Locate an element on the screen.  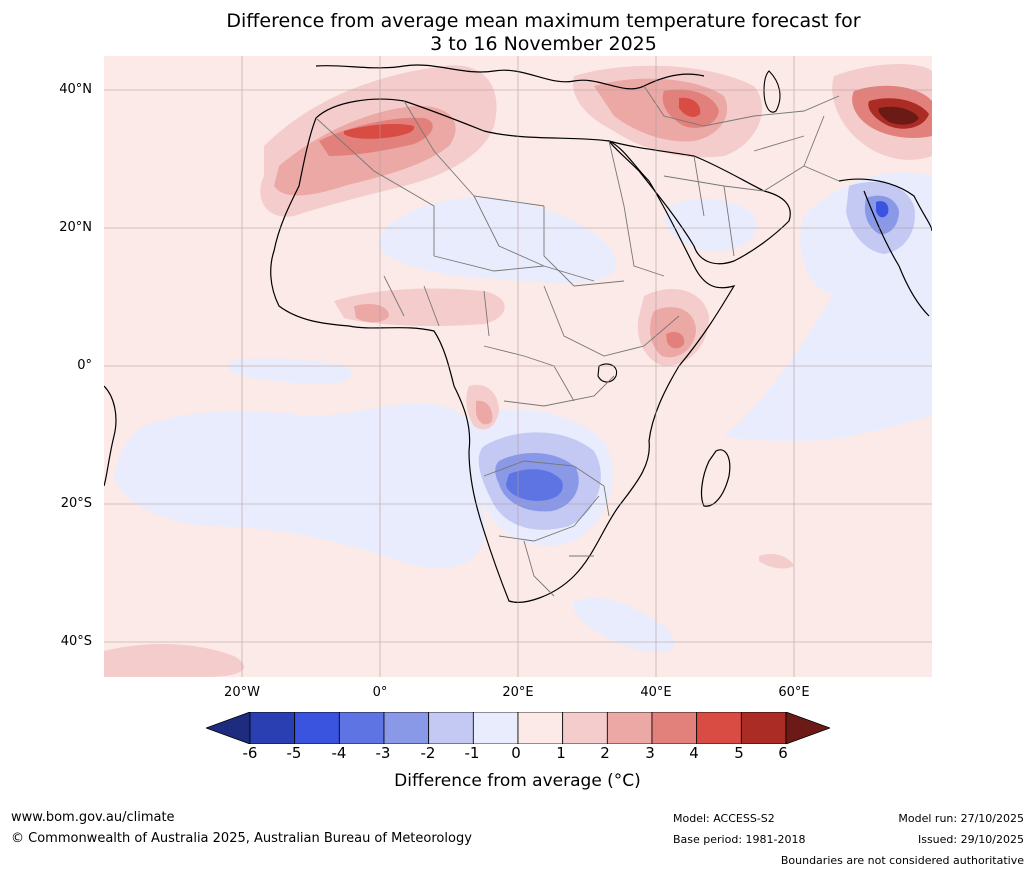
anomaly-region-sahel-cool is located at coordinates (497, 240).